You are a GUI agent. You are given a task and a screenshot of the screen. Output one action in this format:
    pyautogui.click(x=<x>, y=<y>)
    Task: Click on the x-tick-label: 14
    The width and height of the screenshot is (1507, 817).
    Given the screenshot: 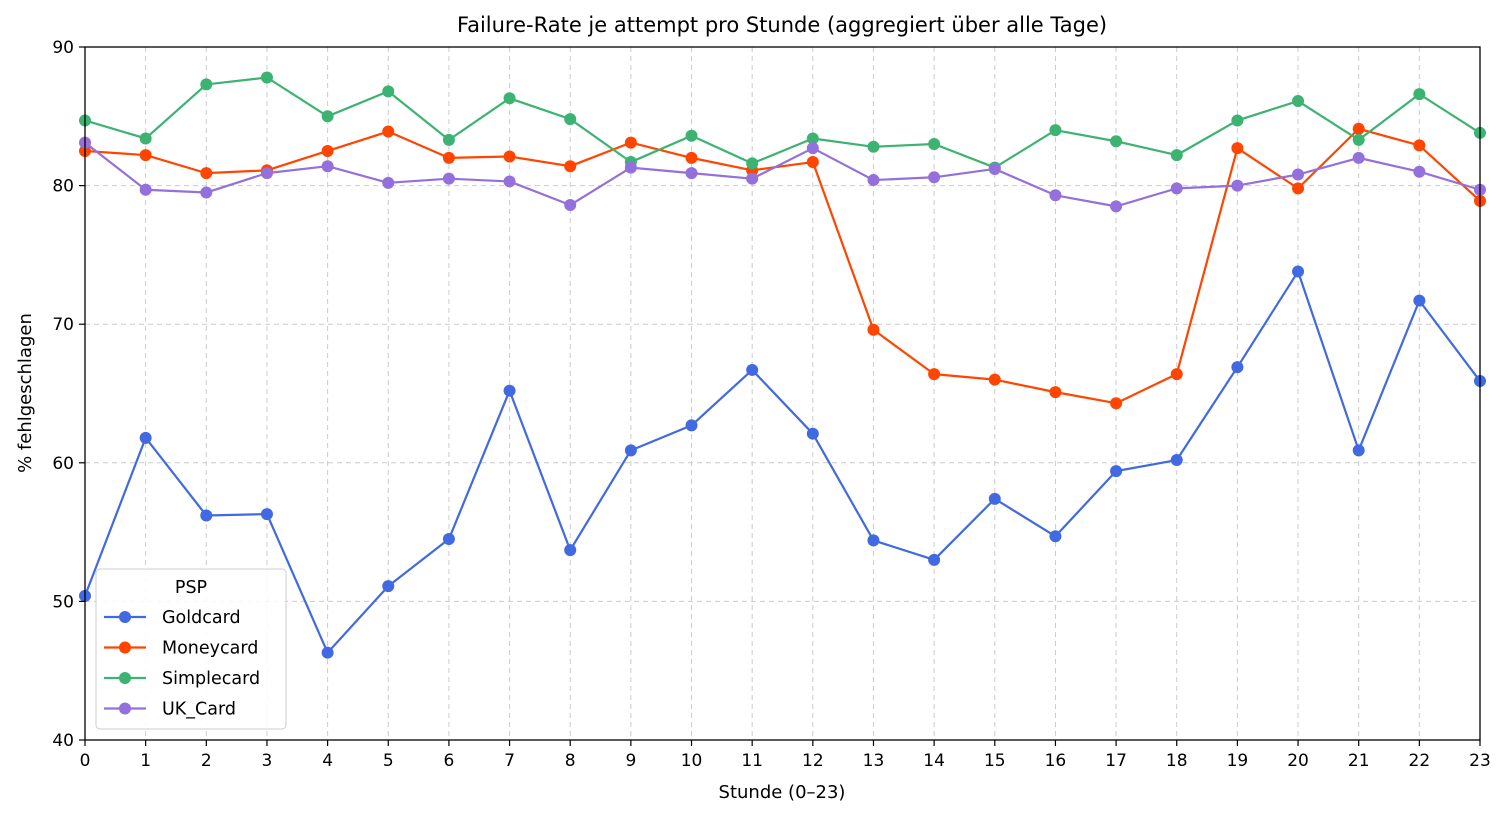 What is the action you would take?
    pyautogui.click(x=934, y=761)
    